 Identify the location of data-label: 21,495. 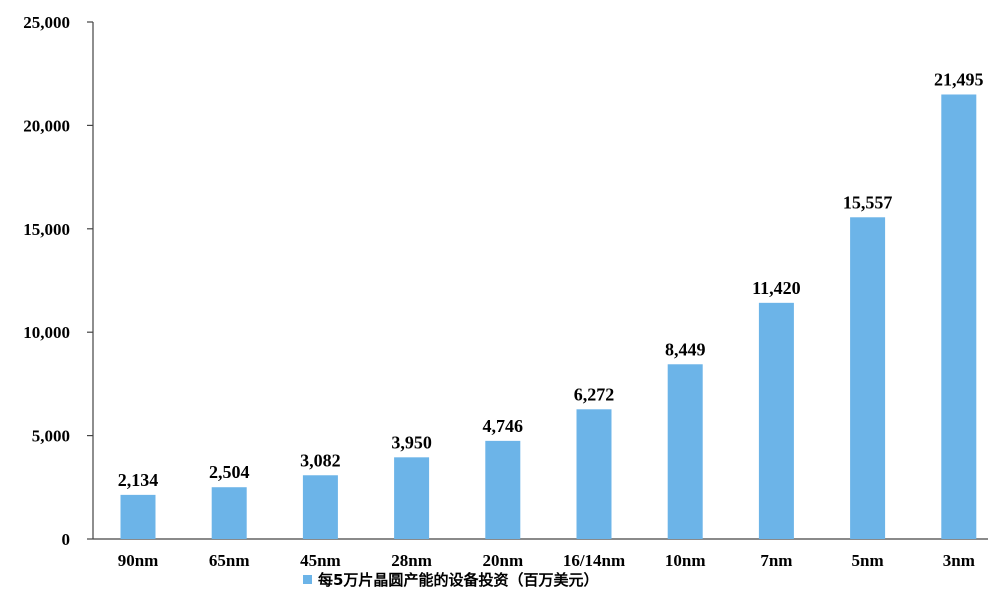
(959, 79).